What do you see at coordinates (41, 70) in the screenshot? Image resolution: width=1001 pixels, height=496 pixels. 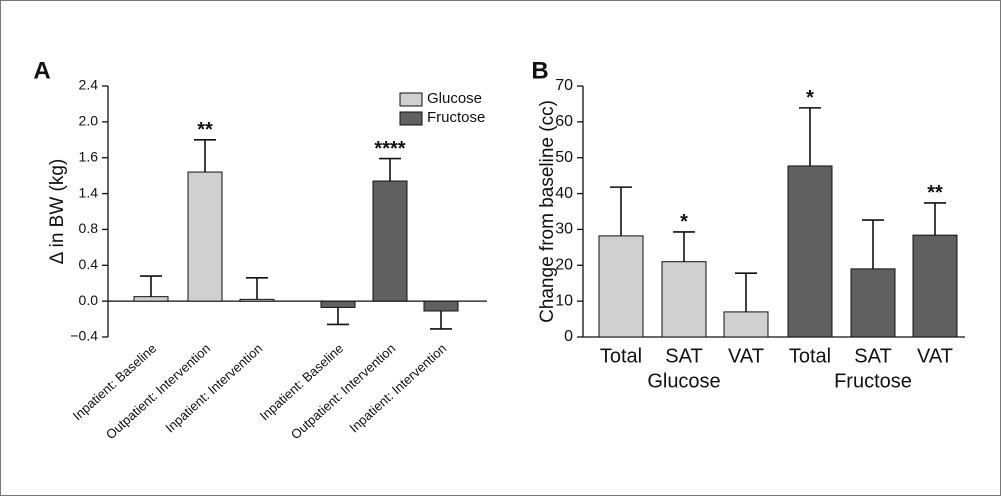 I see `panel-label: A` at bounding box center [41, 70].